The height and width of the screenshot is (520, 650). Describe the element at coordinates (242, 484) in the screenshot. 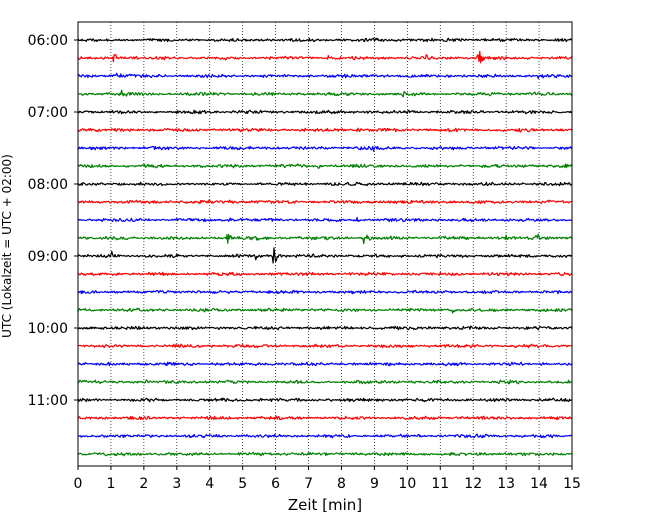

I see `x-tick-label: 5` at that location.